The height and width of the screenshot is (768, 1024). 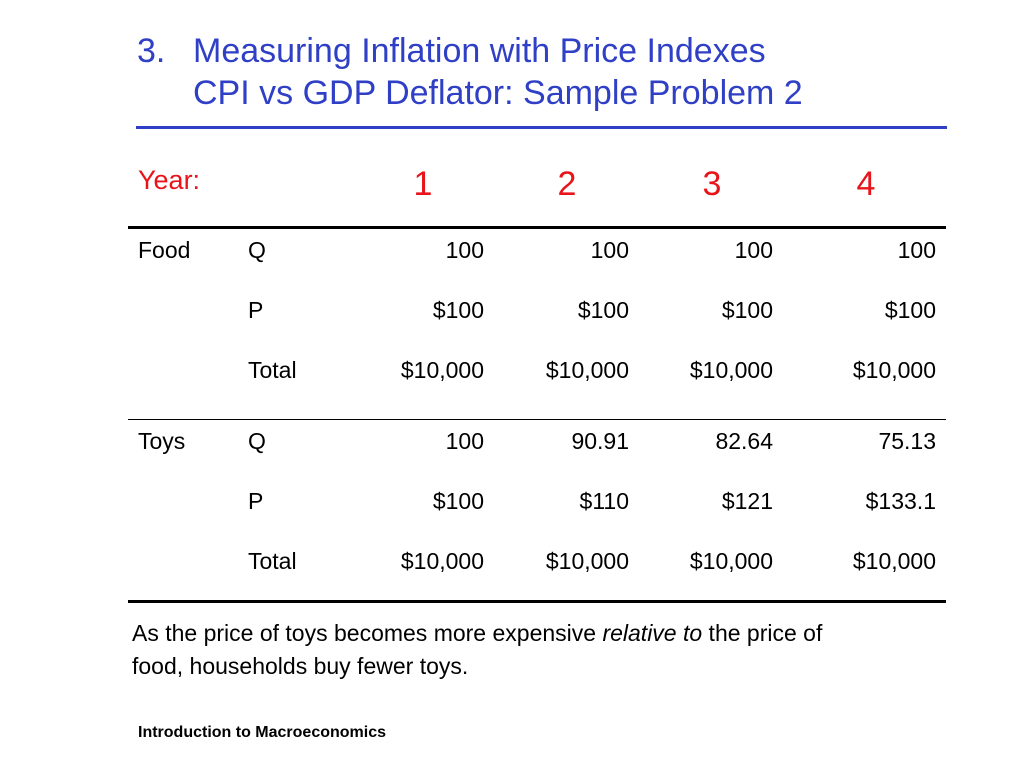 What do you see at coordinates (498, 93) in the screenshot?
I see `title-line-2: CPI vs GDP Deflator: Sample Problem 2` at bounding box center [498, 93].